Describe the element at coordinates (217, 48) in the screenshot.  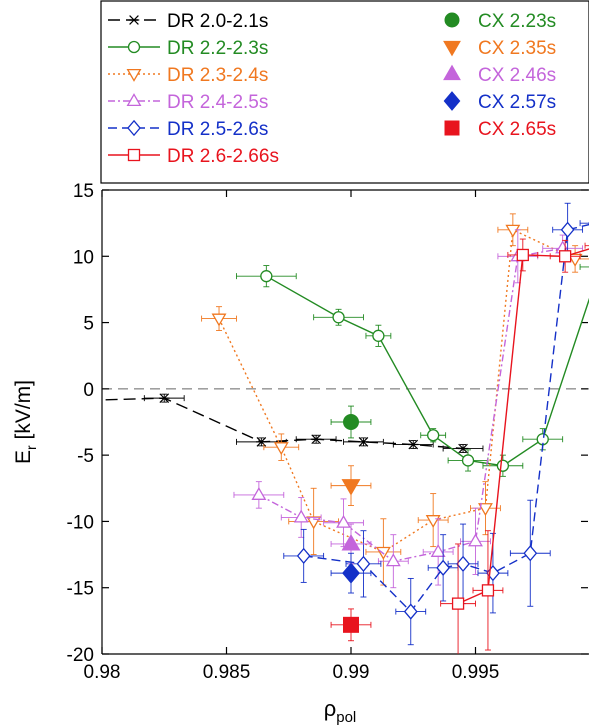
I see `legend-label: DR 2.2-2.3s` at that location.